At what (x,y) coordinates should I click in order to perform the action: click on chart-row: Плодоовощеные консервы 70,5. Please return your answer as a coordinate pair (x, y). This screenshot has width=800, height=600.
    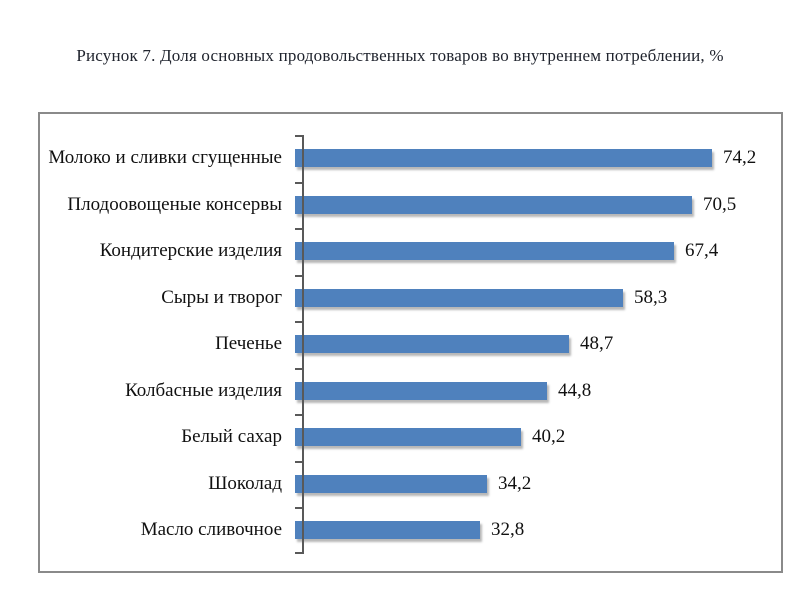
    Looking at the image, I should click on (410, 205).